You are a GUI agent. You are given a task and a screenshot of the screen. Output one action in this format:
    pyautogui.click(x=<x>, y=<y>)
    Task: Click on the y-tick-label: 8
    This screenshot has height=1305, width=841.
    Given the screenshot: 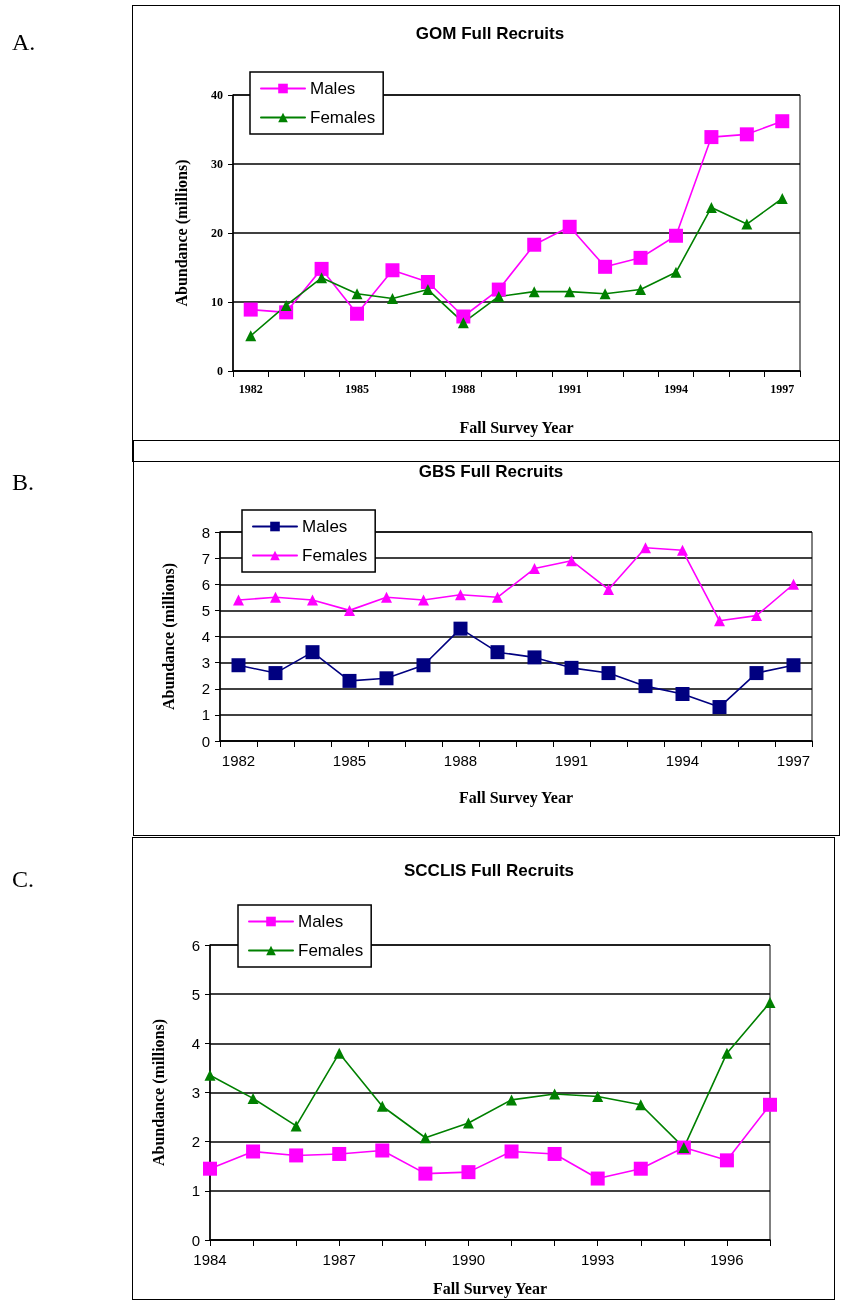 What is the action you would take?
    pyautogui.click(x=205, y=532)
    